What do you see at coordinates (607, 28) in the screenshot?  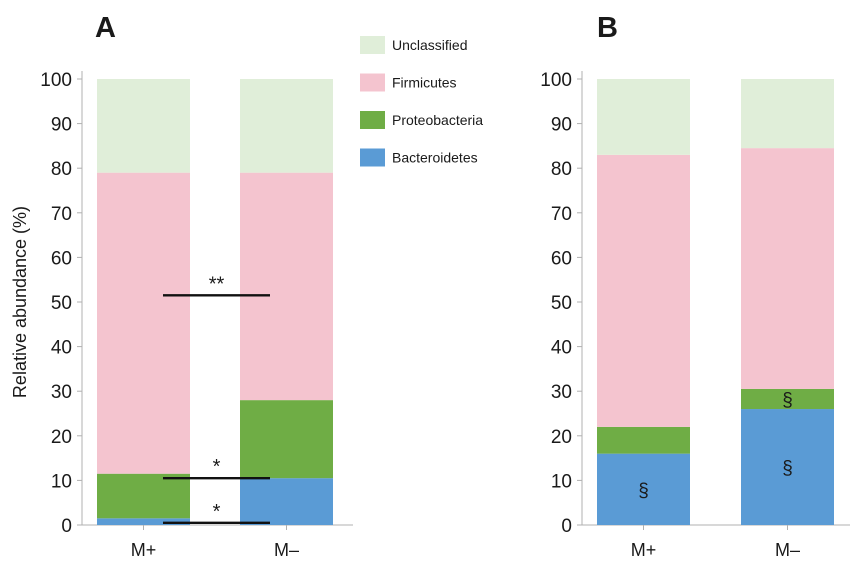 I see `panel-letter: B` at bounding box center [607, 28].